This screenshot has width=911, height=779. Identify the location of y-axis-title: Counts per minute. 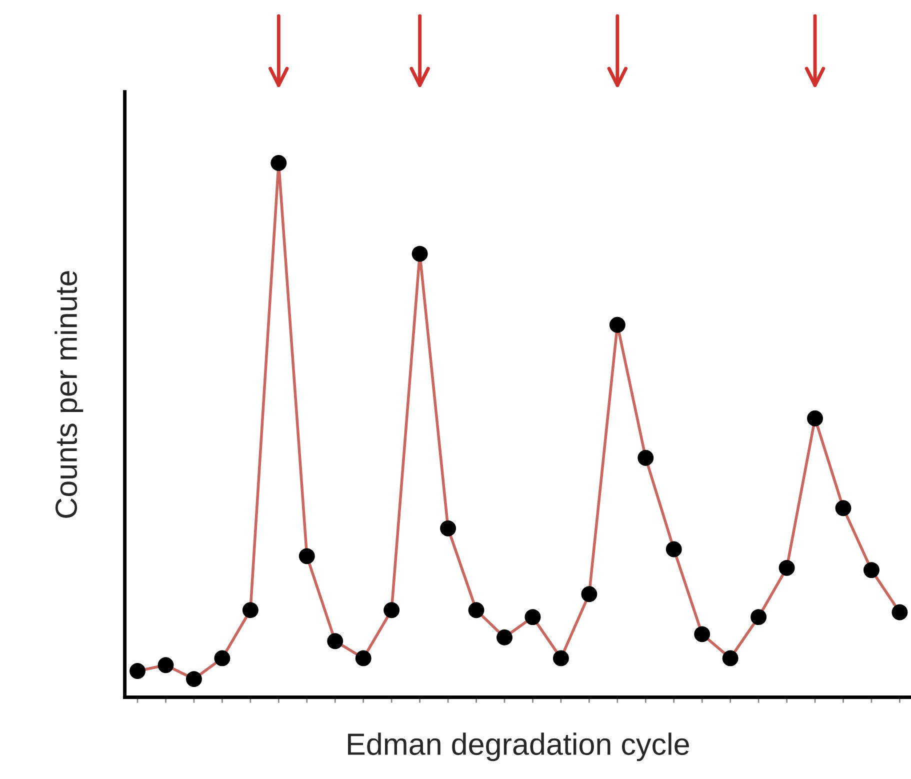
(69, 394).